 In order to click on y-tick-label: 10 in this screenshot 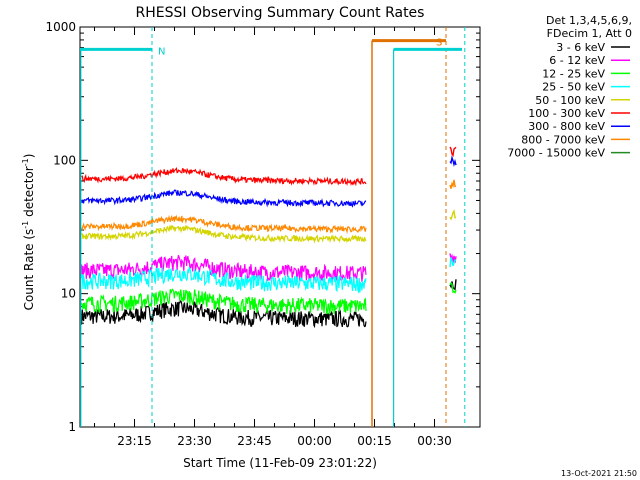, I will do `click(68, 294)`.